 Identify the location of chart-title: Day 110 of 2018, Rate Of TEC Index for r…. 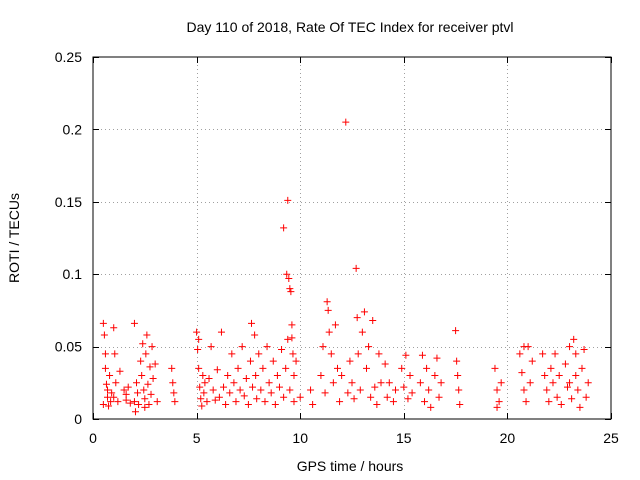
(349, 27).